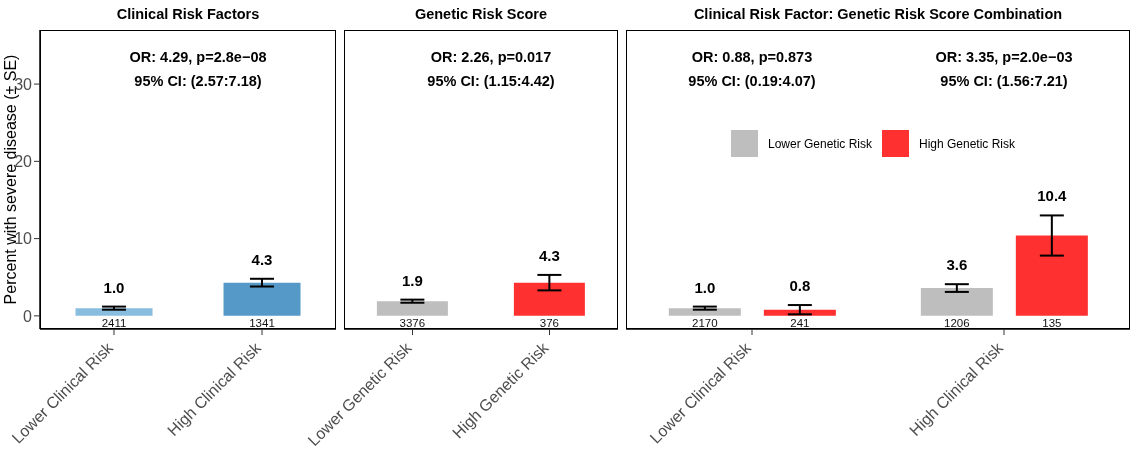  Describe the element at coordinates (198, 69) in the screenshot. I see `annotation: OR: 4.29, p=2.8e−08 95% CI: (2.57:7.18)` at that location.